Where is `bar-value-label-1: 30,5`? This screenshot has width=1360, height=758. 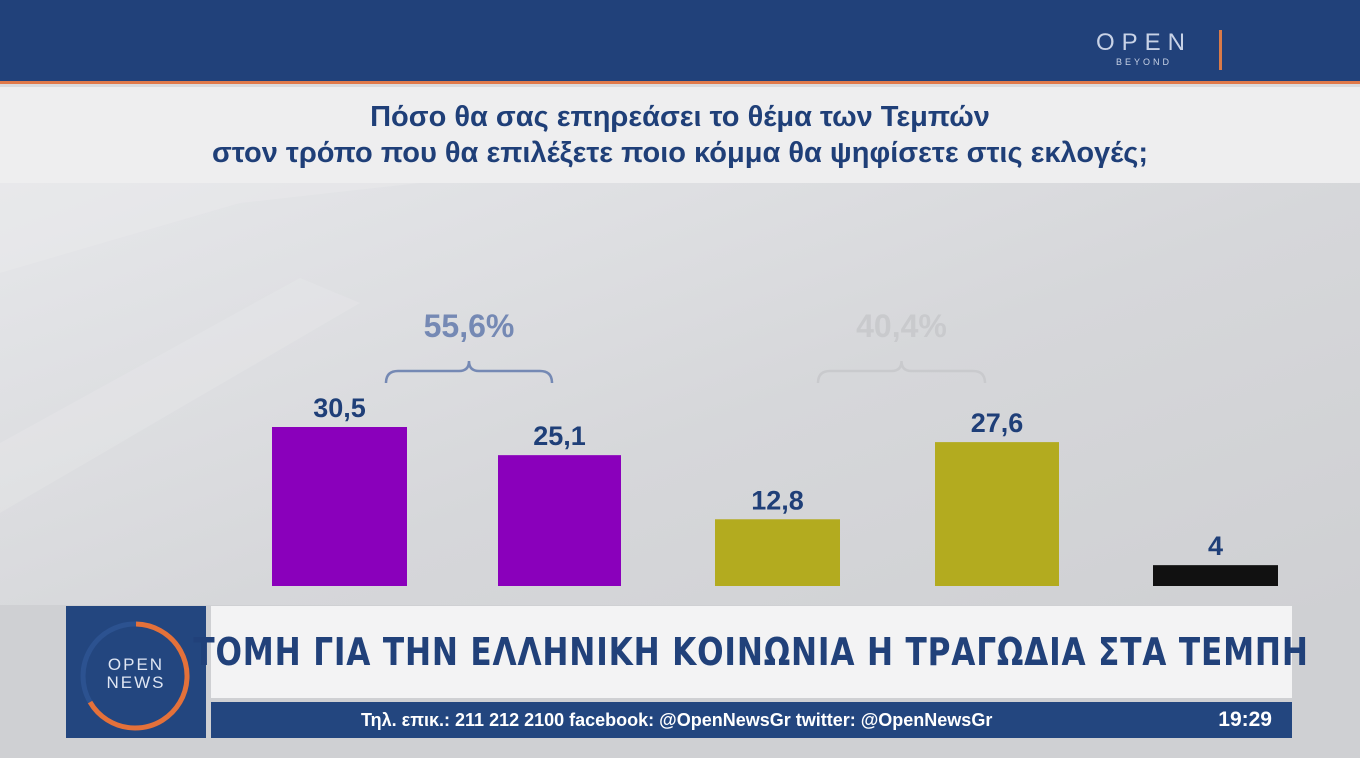
bar-value-label-1: 30,5 is located at coordinates (339, 408).